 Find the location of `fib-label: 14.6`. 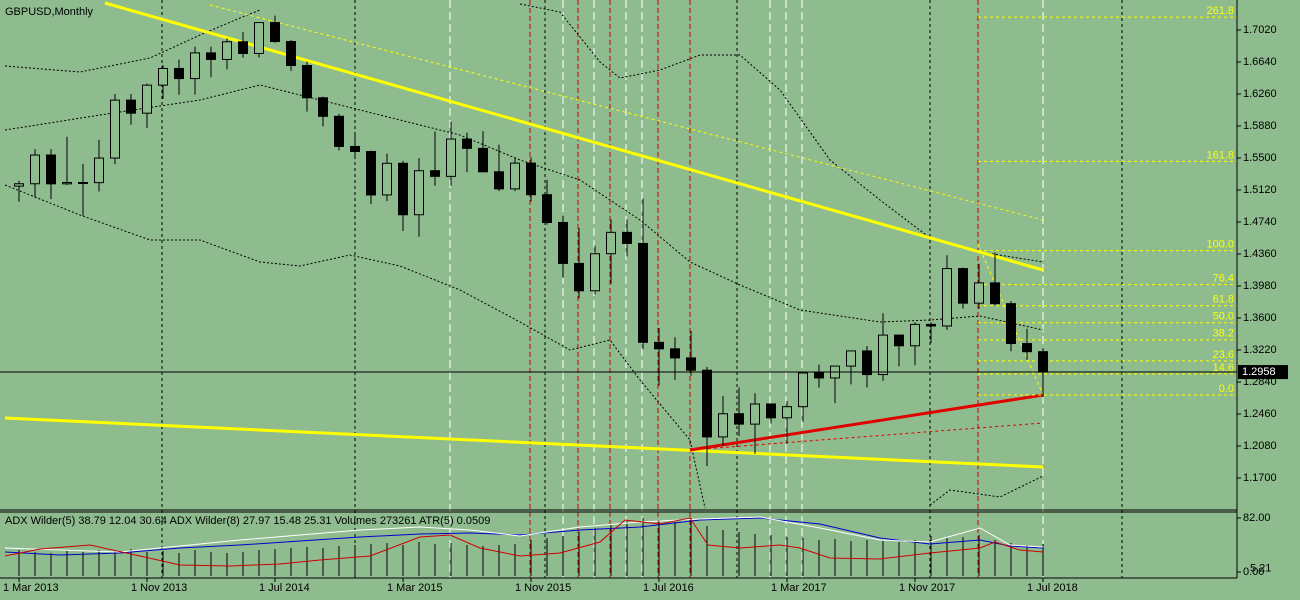

fib-label: 14.6 is located at coordinates (1223, 368).